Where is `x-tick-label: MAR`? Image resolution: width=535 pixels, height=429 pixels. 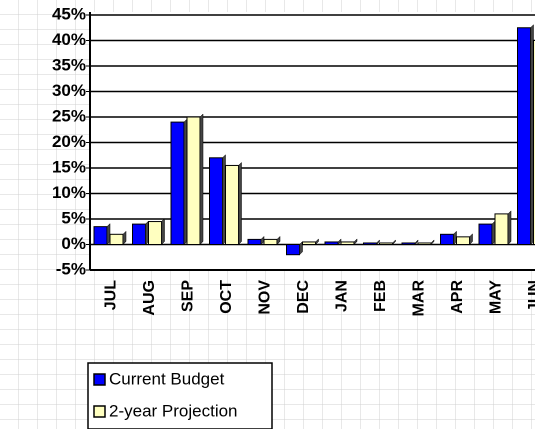 x-tick-label: MAR is located at coordinates (418, 298).